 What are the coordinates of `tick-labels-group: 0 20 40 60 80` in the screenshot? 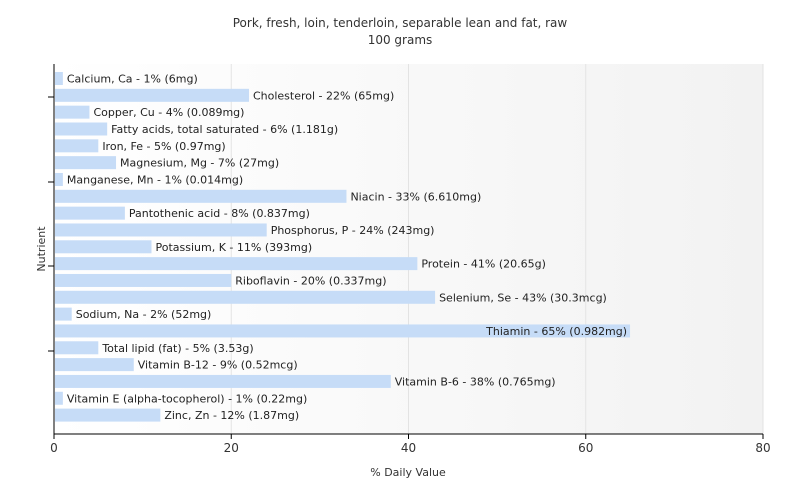 It's located at (410, 448).